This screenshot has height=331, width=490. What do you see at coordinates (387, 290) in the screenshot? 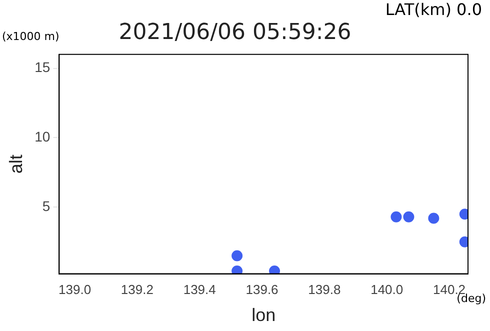
I see `x-tick-label: 140.0` at bounding box center [387, 290].